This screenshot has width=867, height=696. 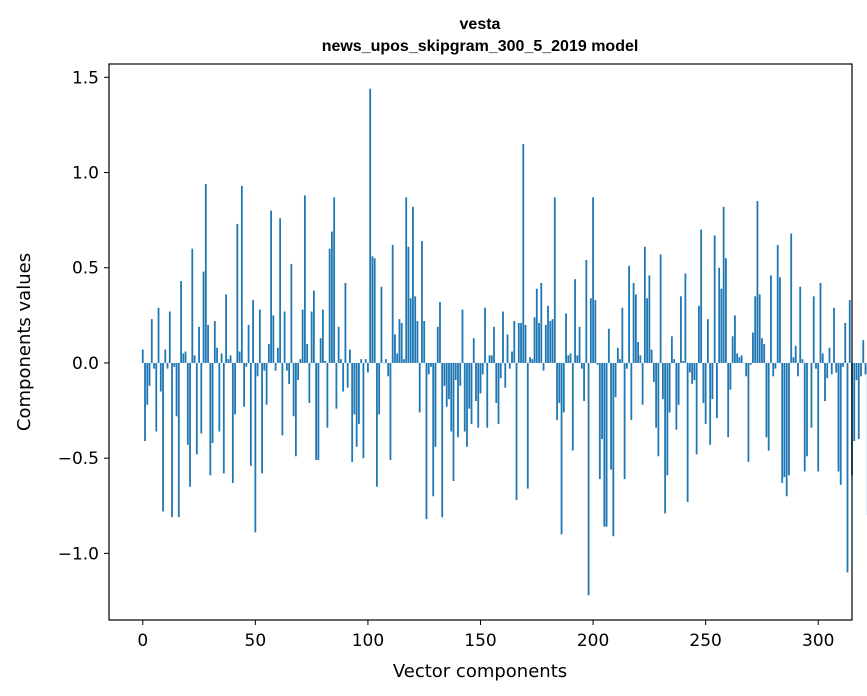 I want to click on y-tick-label: −0.5, so click(x=78, y=459).